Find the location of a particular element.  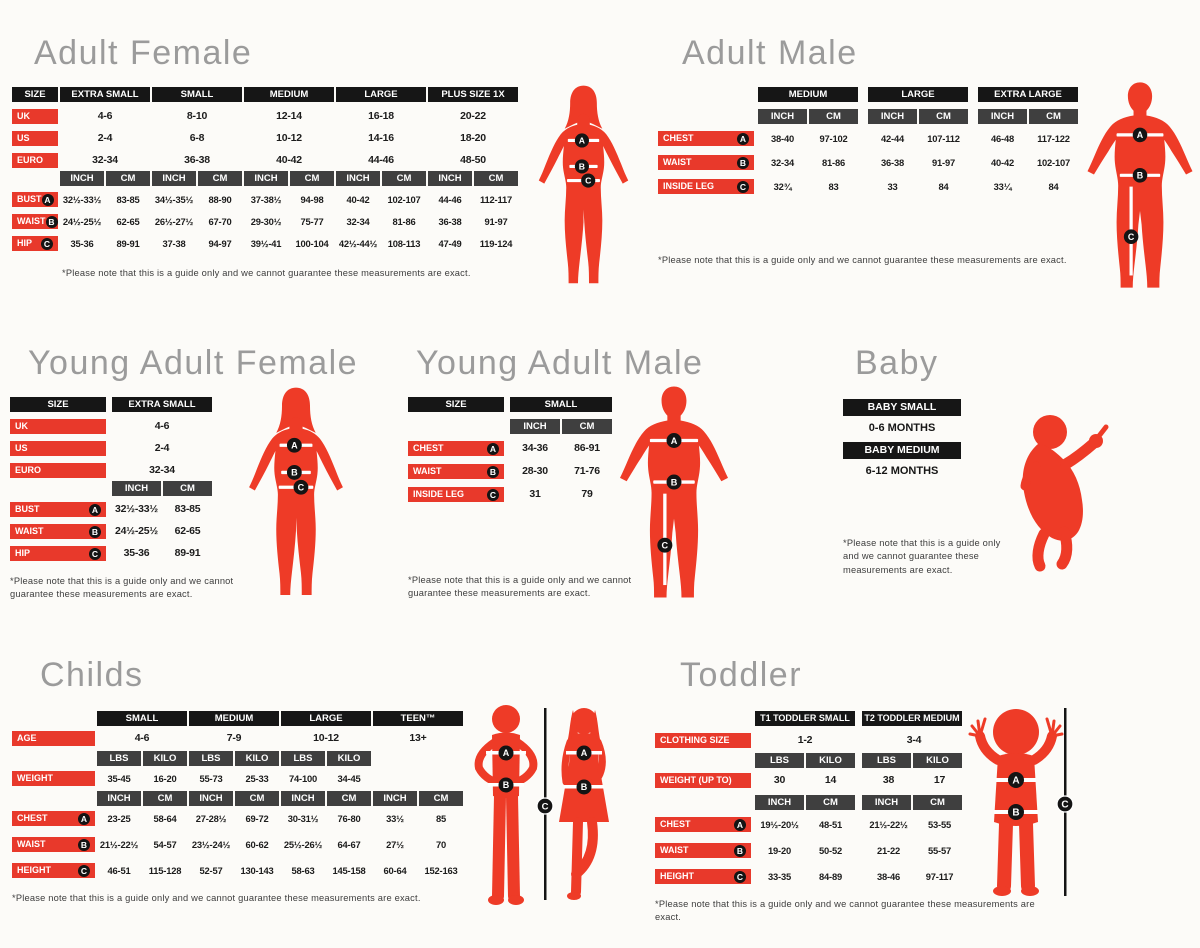

baby-title: Baby is located at coordinates (897, 363).